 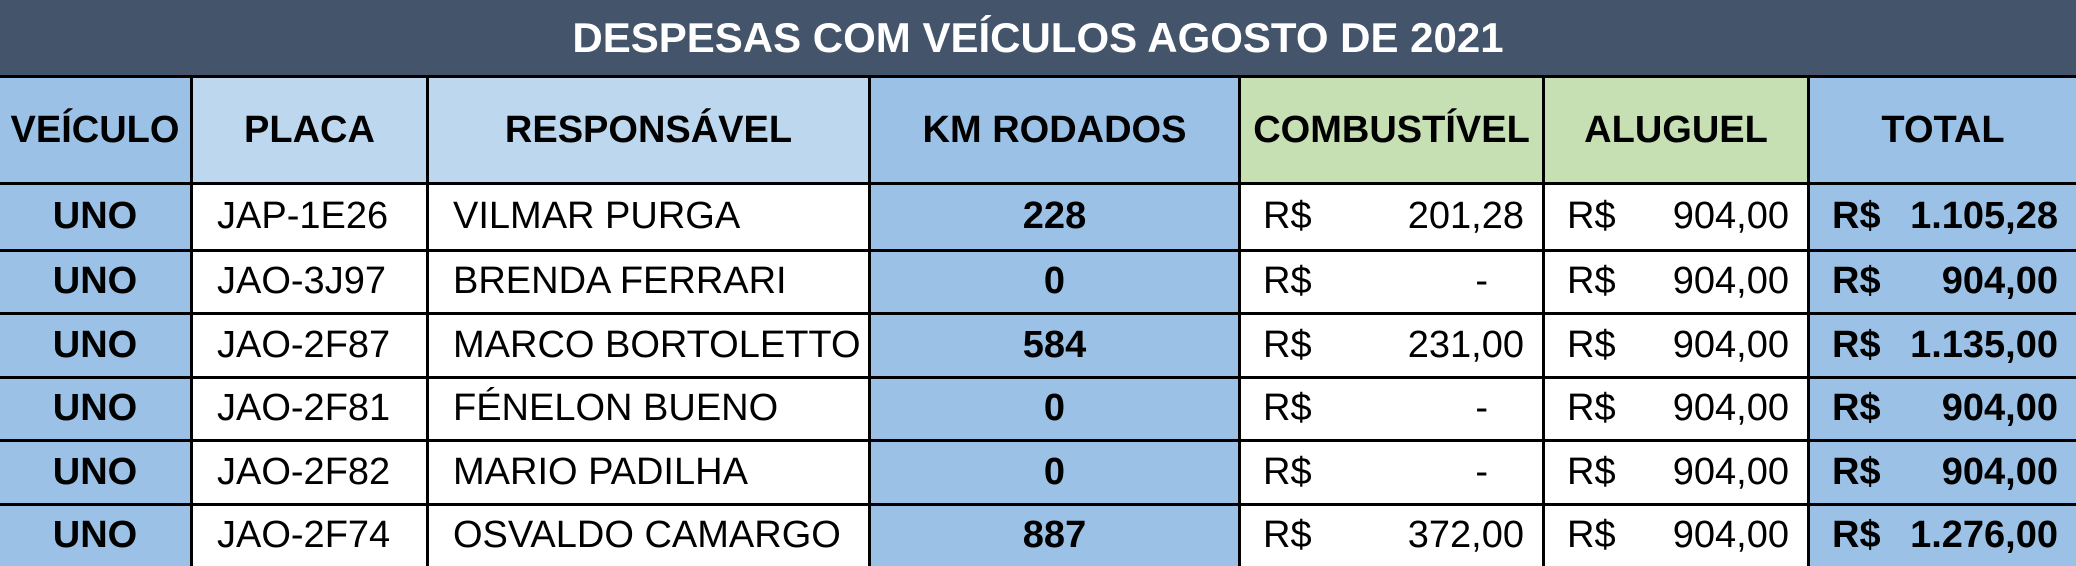 I want to click on plate-cell: JAO-2F87, so click(x=309, y=345).